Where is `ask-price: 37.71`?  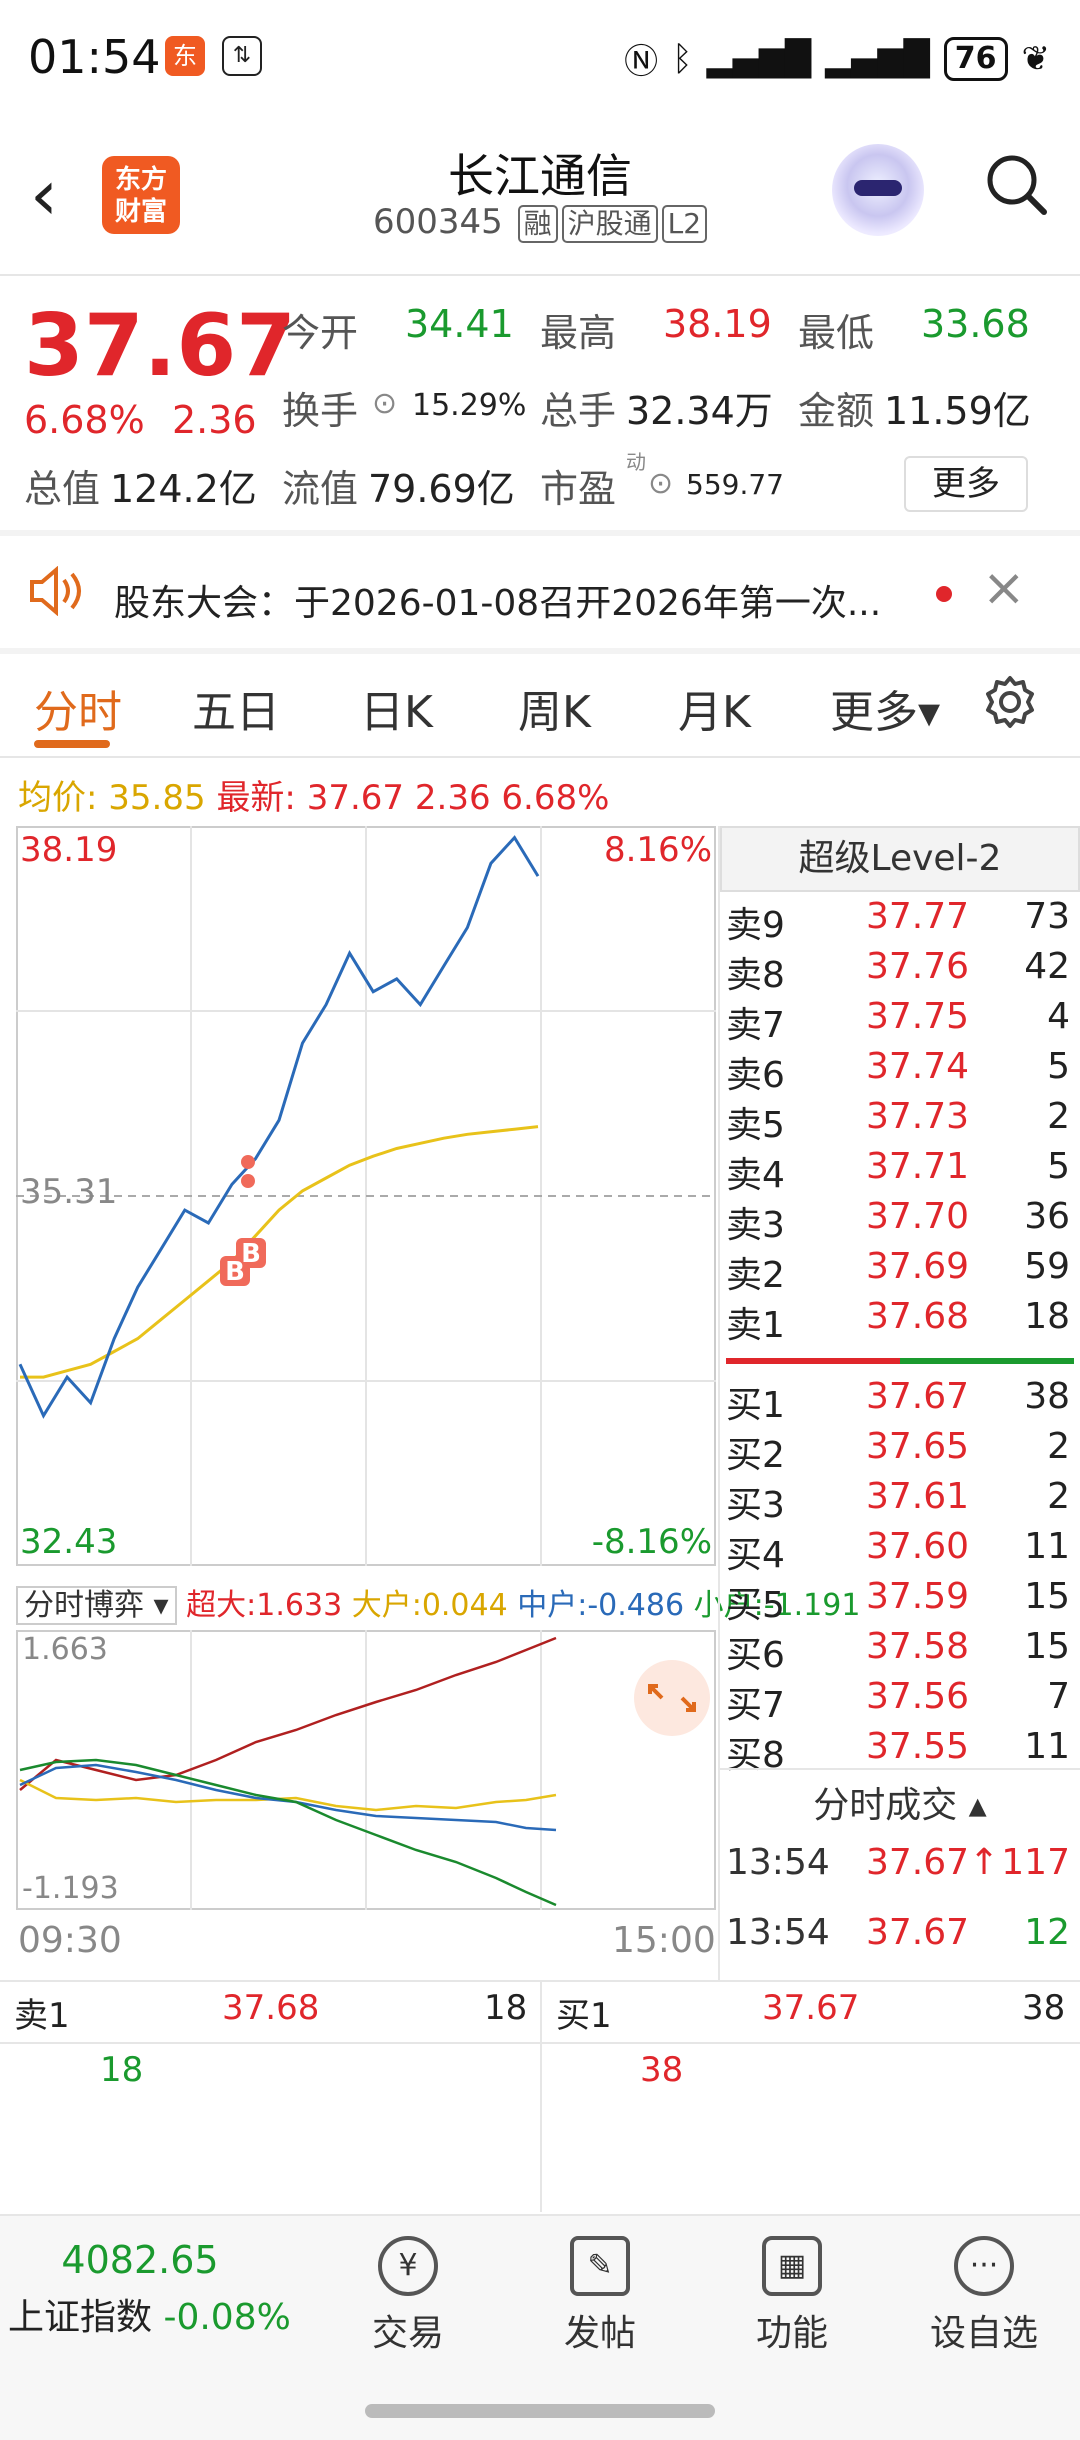 ask-price: 37.71 is located at coordinates (918, 1166).